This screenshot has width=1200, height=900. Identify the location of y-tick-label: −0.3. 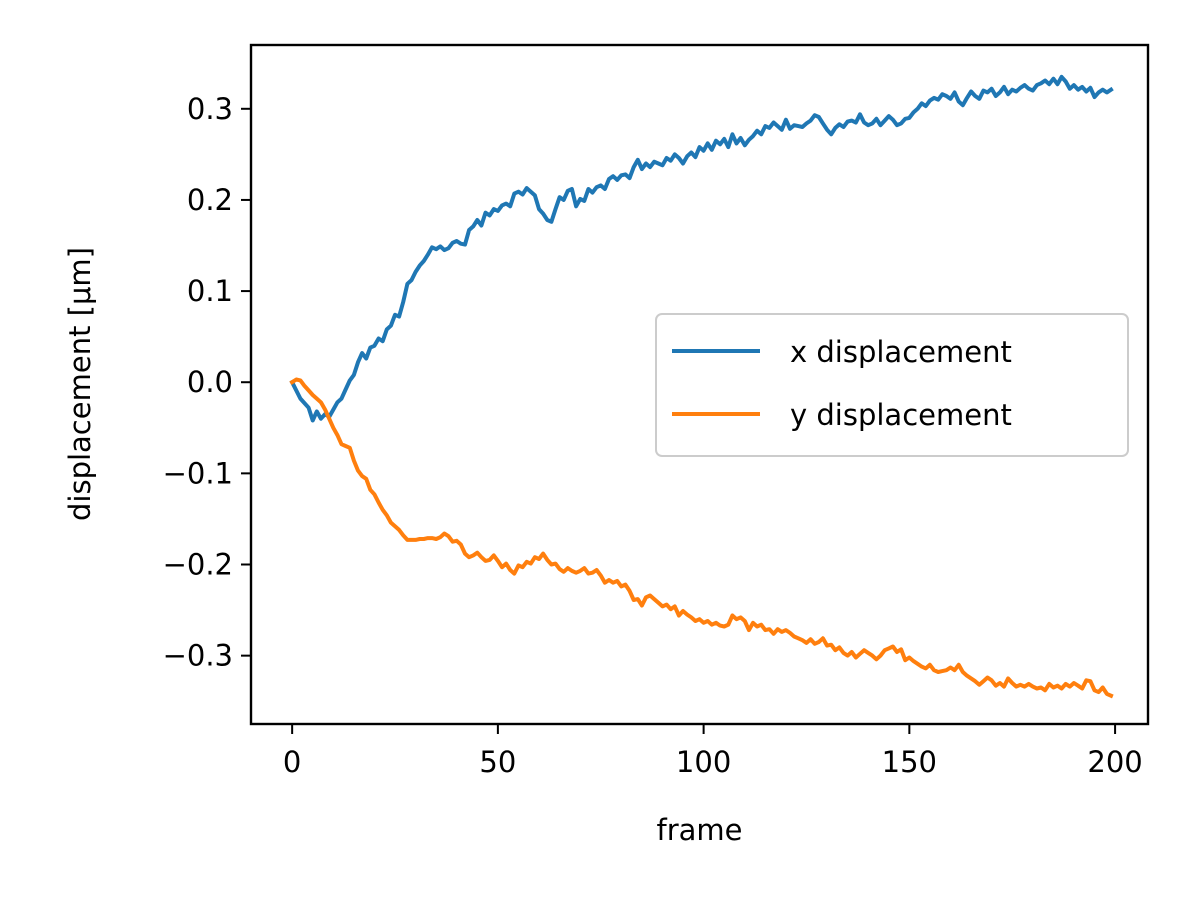
(198, 656).